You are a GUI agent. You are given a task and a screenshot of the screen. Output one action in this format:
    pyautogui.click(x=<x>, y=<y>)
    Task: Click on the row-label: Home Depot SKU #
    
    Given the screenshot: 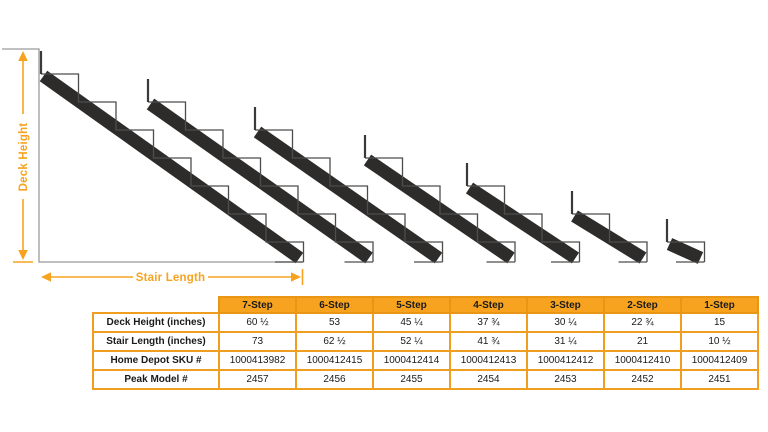 What is the action you would take?
    pyautogui.click(x=156, y=360)
    